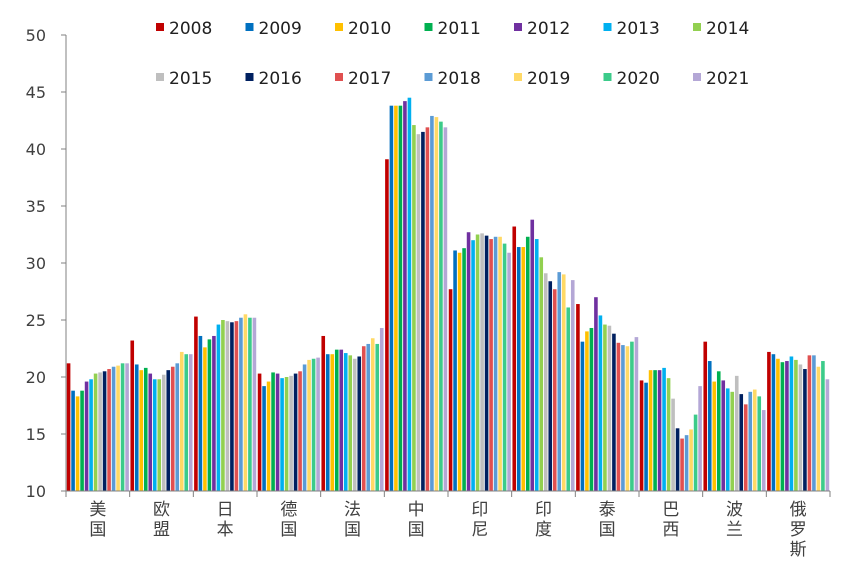 The width and height of the screenshot is (868, 564). Describe the element at coordinates (36, 35) in the screenshot. I see `y-tick-label: 50` at that location.